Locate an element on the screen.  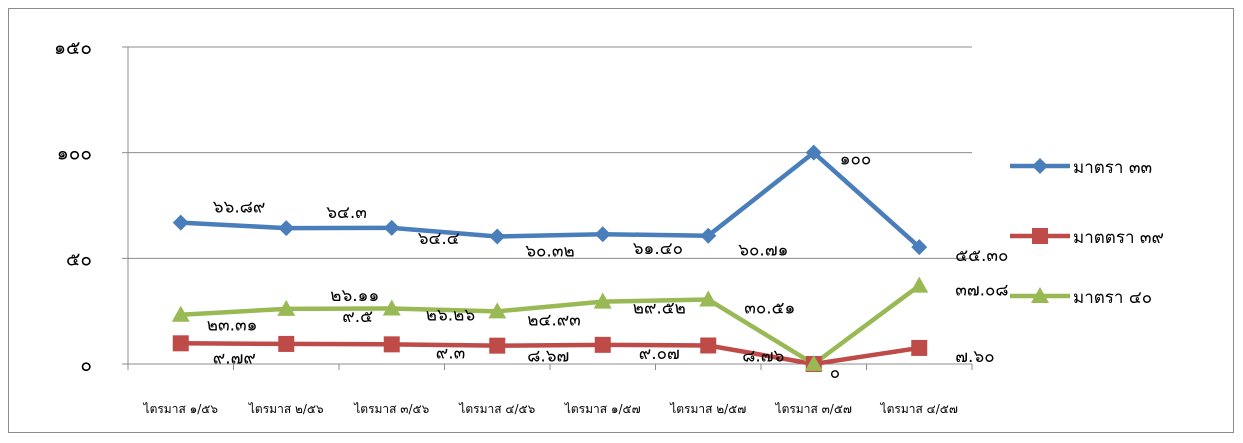
data-label: ๖๔.๔ is located at coordinates (439, 239).